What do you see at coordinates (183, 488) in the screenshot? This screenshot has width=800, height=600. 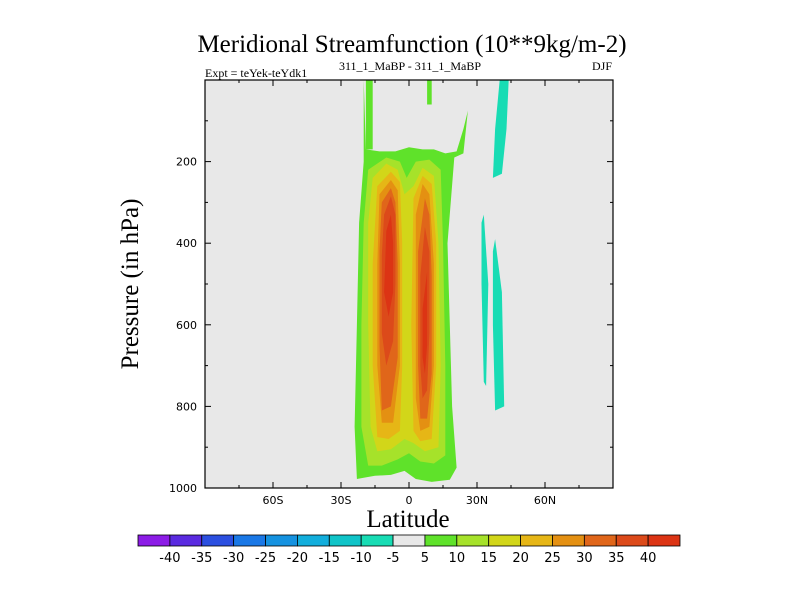 I see `y-tick-label: 1000` at bounding box center [183, 488].